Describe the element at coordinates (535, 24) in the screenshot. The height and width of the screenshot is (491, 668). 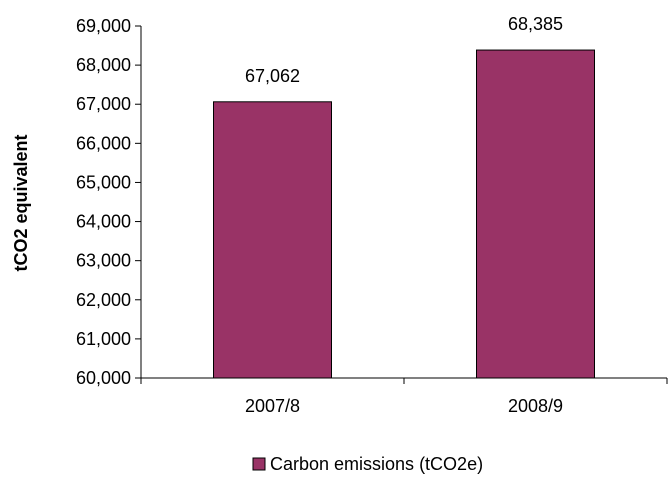
I see `bar-data-label: 68,385` at that location.